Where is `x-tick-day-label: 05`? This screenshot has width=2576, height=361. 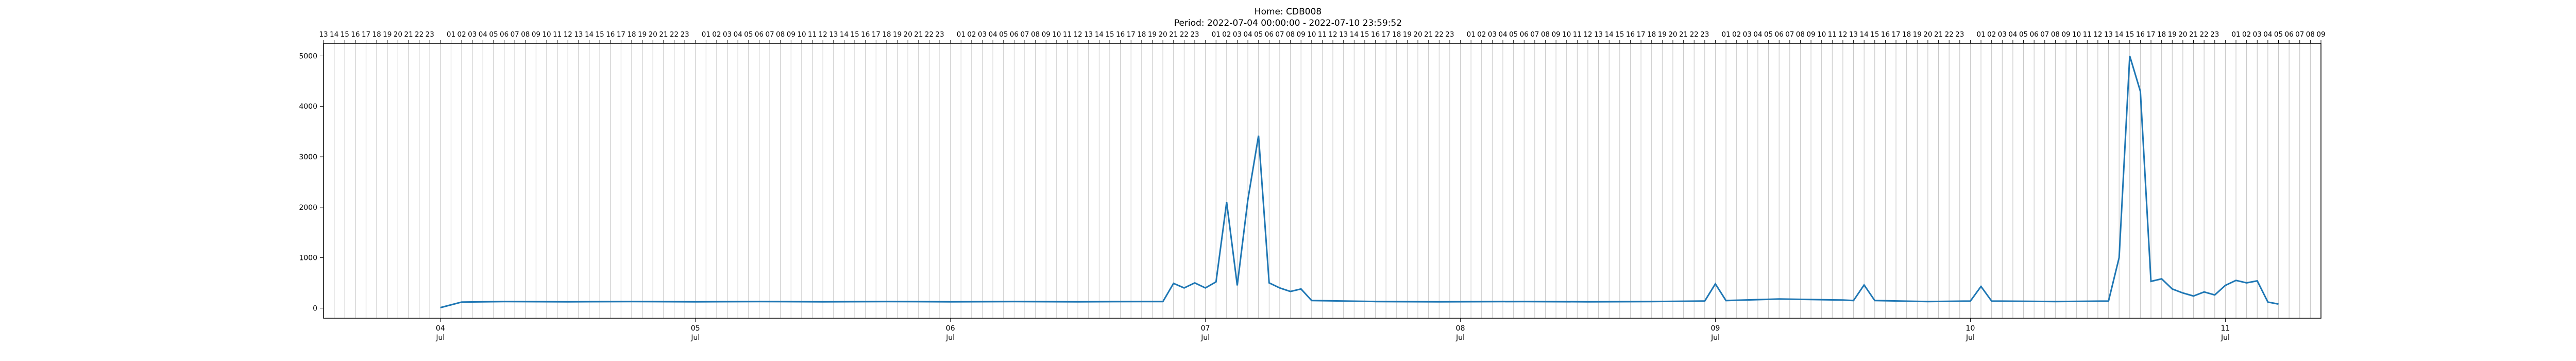 x-tick-day-label: 05 is located at coordinates (695, 328).